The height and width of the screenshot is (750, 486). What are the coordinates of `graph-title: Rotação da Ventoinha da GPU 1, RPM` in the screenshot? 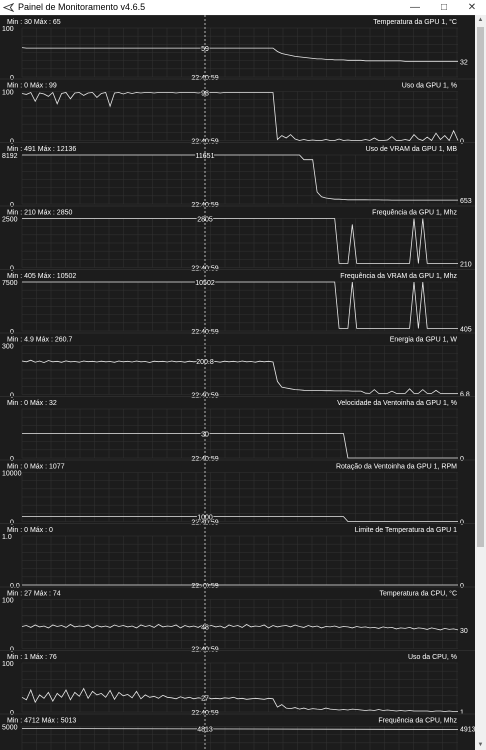 It's located at (396, 467).